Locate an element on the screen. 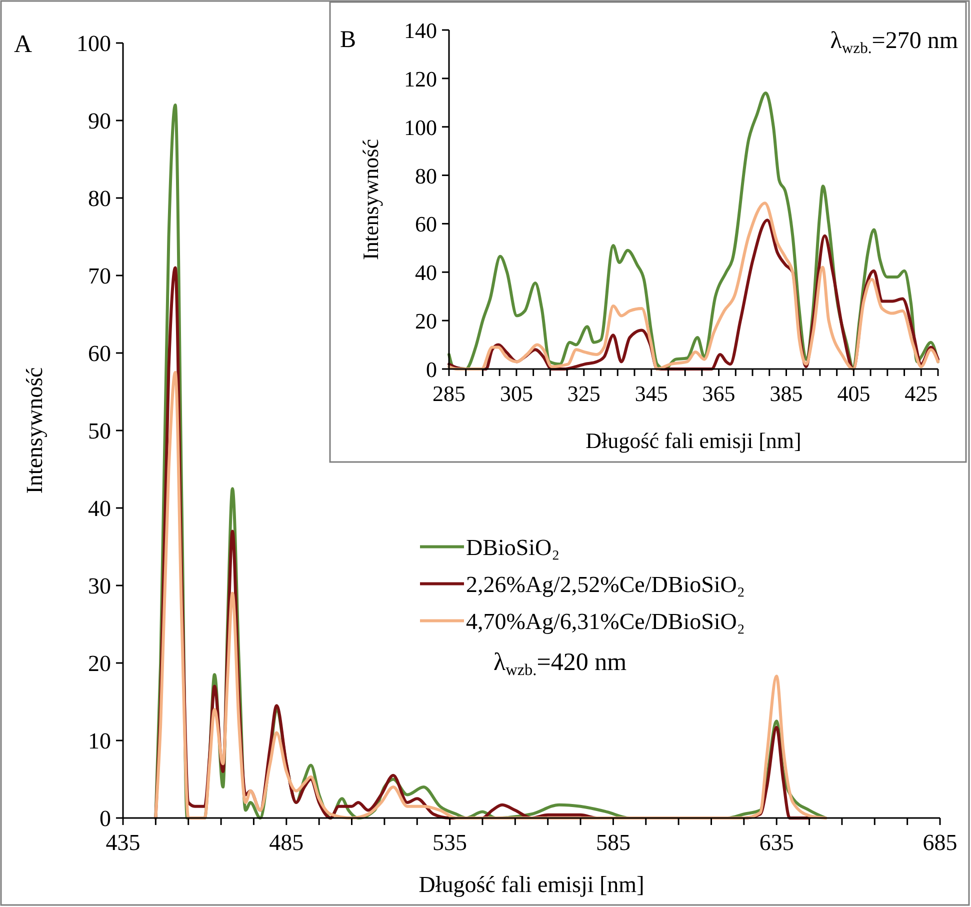 The image size is (971, 907). legend-label: 4,70%Ag/6,31%Ce/DBioSiO₂ is located at coordinates (605, 621).